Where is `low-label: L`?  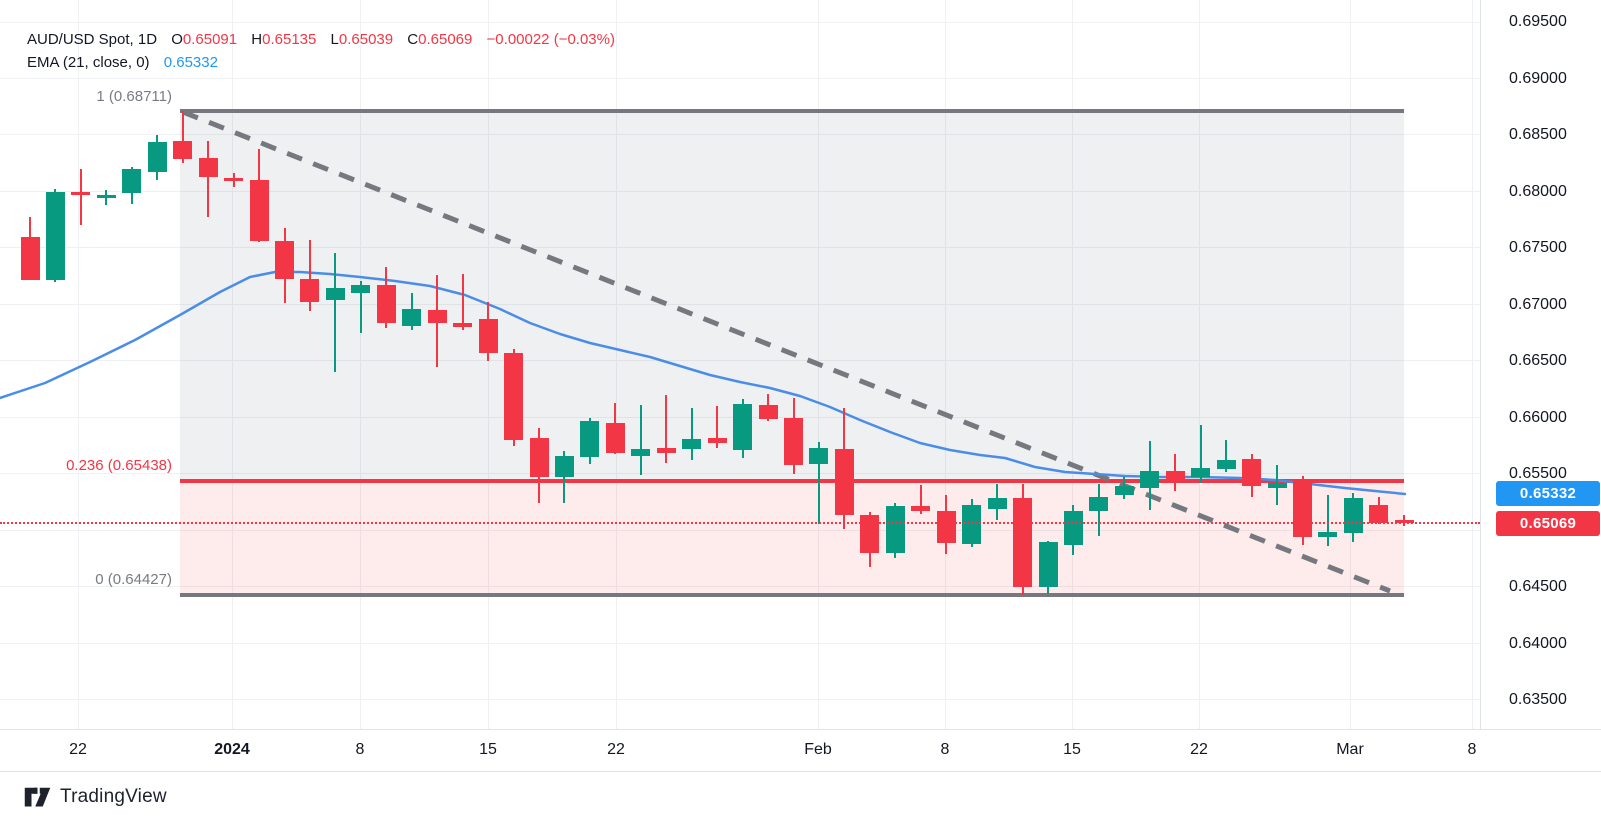
low-label: L is located at coordinates (334, 39).